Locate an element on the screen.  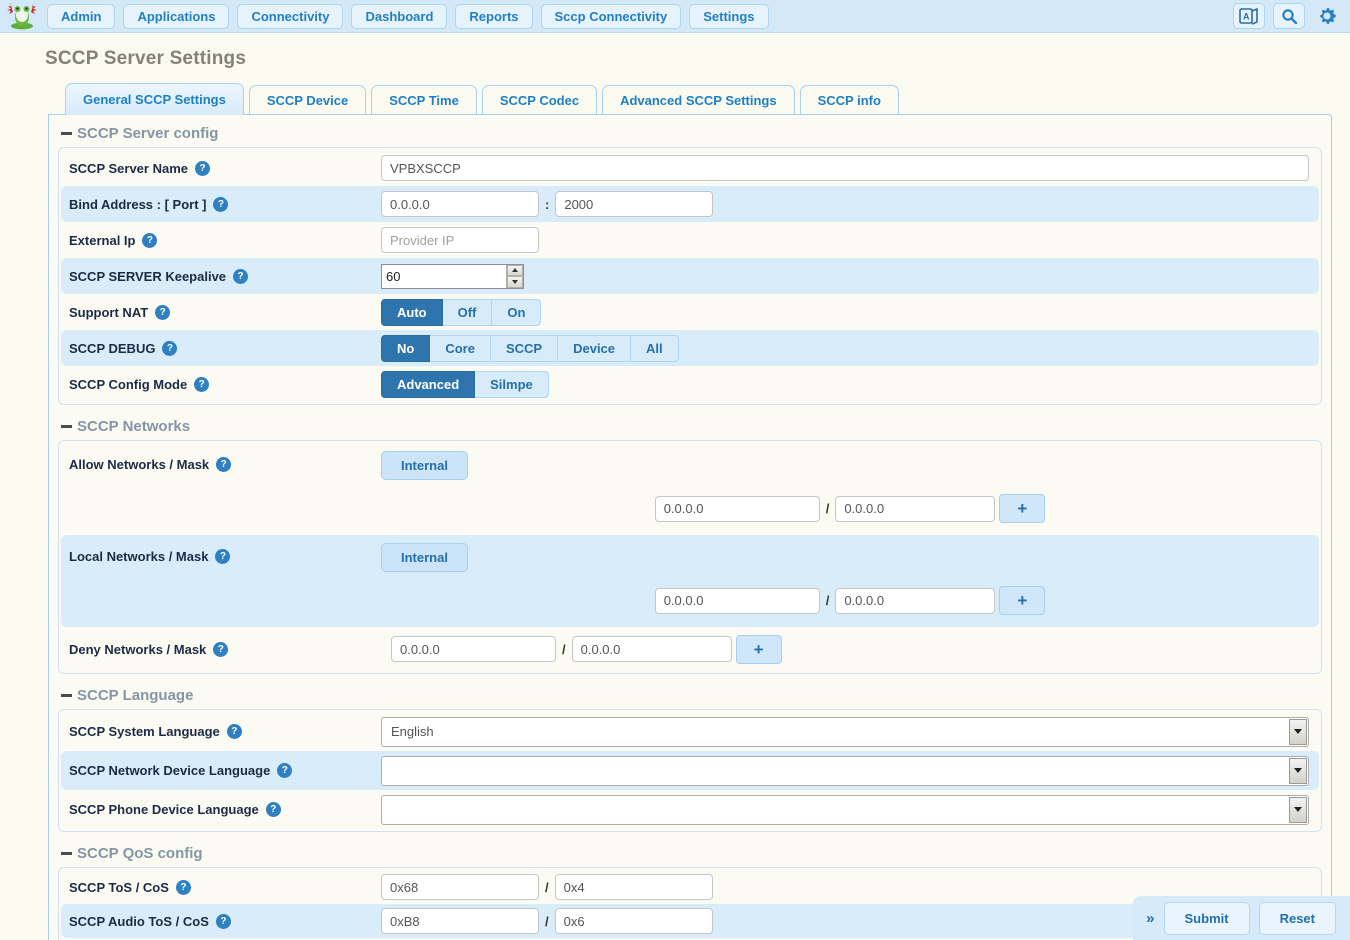
form-row-server-name: SCCP Server Name is located at coordinates (690, 168).